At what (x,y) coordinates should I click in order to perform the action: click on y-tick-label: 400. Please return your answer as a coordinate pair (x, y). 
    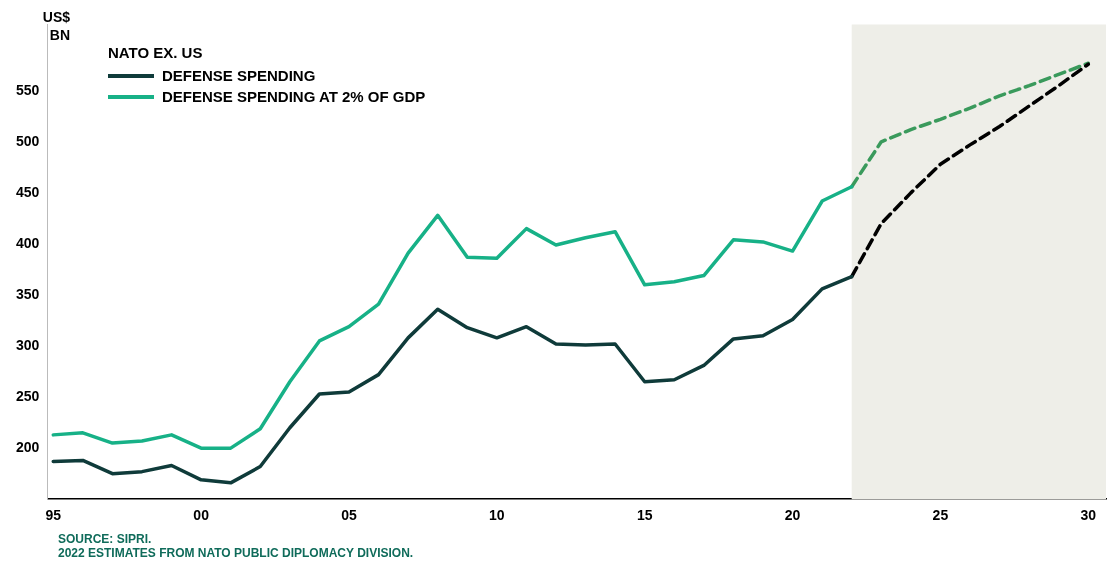
    Looking at the image, I should click on (28, 242).